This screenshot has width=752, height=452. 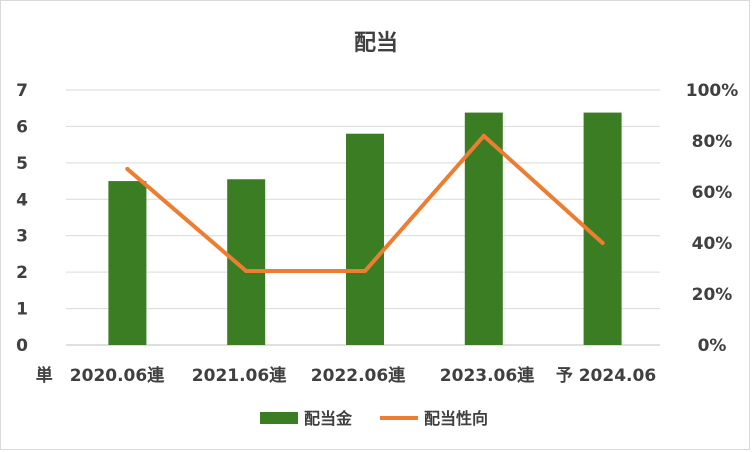 I want to click on chart-title: 配当, so click(x=376, y=43).